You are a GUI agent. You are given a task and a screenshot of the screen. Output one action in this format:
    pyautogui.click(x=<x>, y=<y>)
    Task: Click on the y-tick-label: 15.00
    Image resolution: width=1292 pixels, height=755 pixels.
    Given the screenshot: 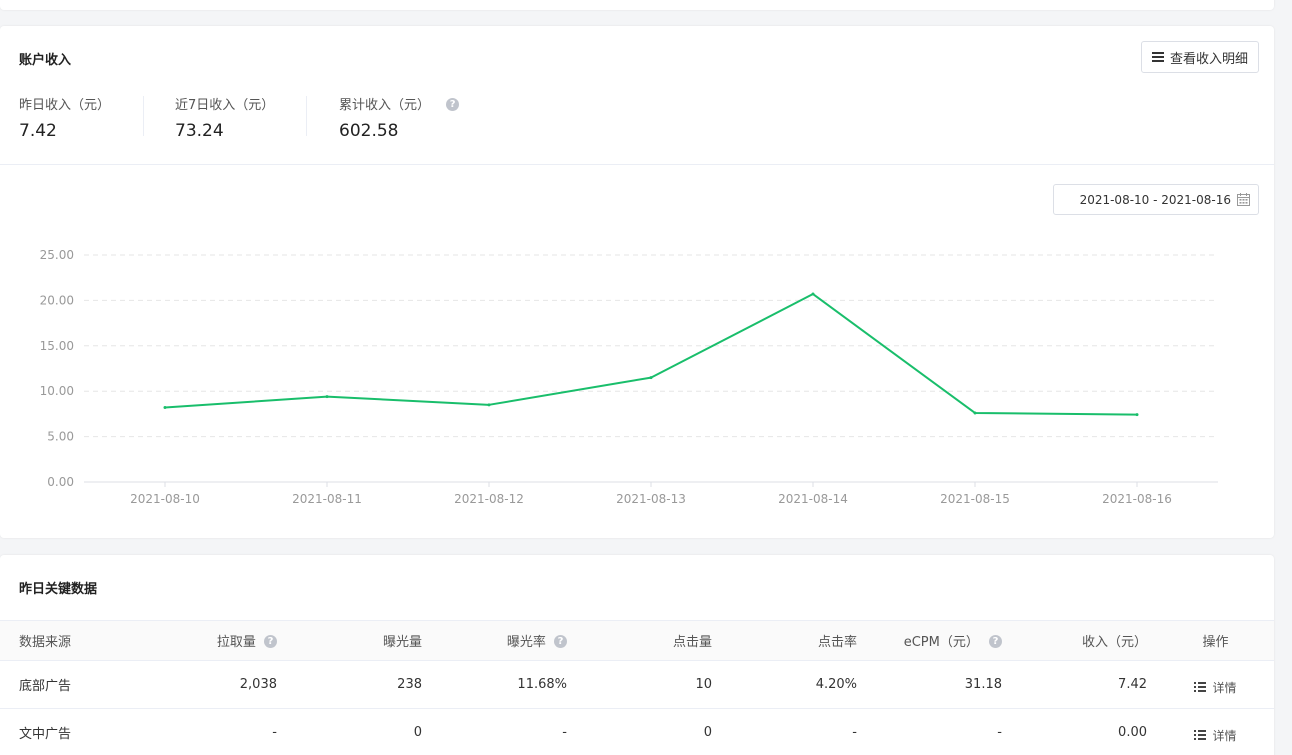 What is the action you would take?
    pyautogui.click(x=57, y=346)
    